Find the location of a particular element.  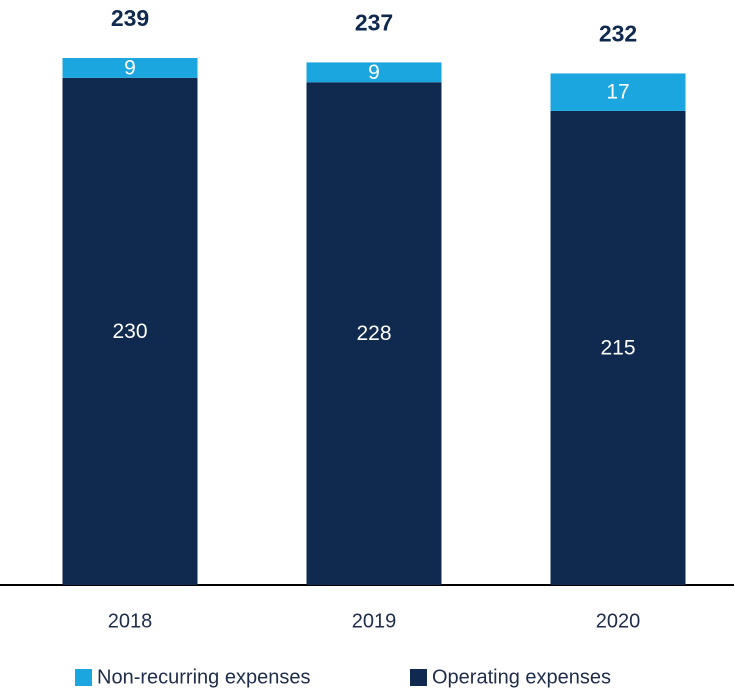

segment-label: 228 is located at coordinates (373, 333).